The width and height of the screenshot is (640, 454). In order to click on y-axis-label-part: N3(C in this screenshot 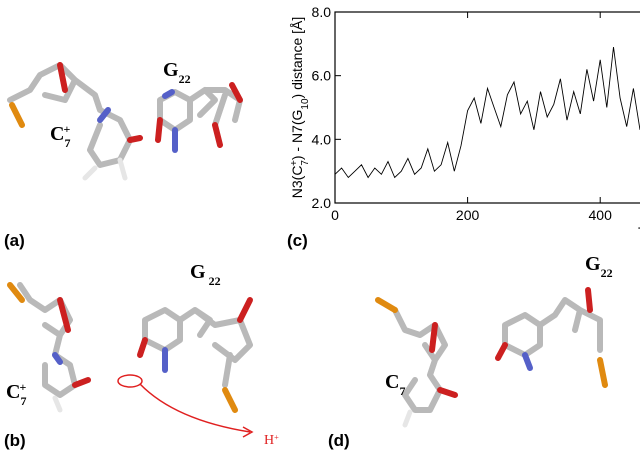, I will do `click(297, 182)`.